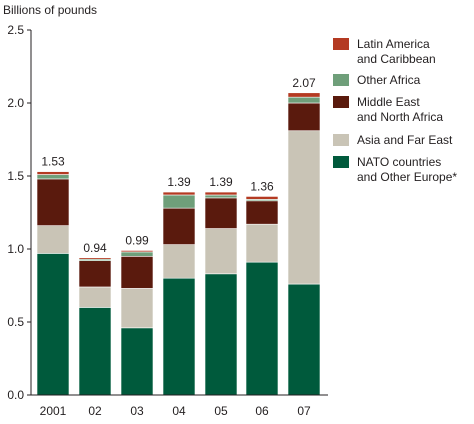 The width and height of the screenshot is (474, 424). I want to click on data-label: 1.53, so click(53, 162).